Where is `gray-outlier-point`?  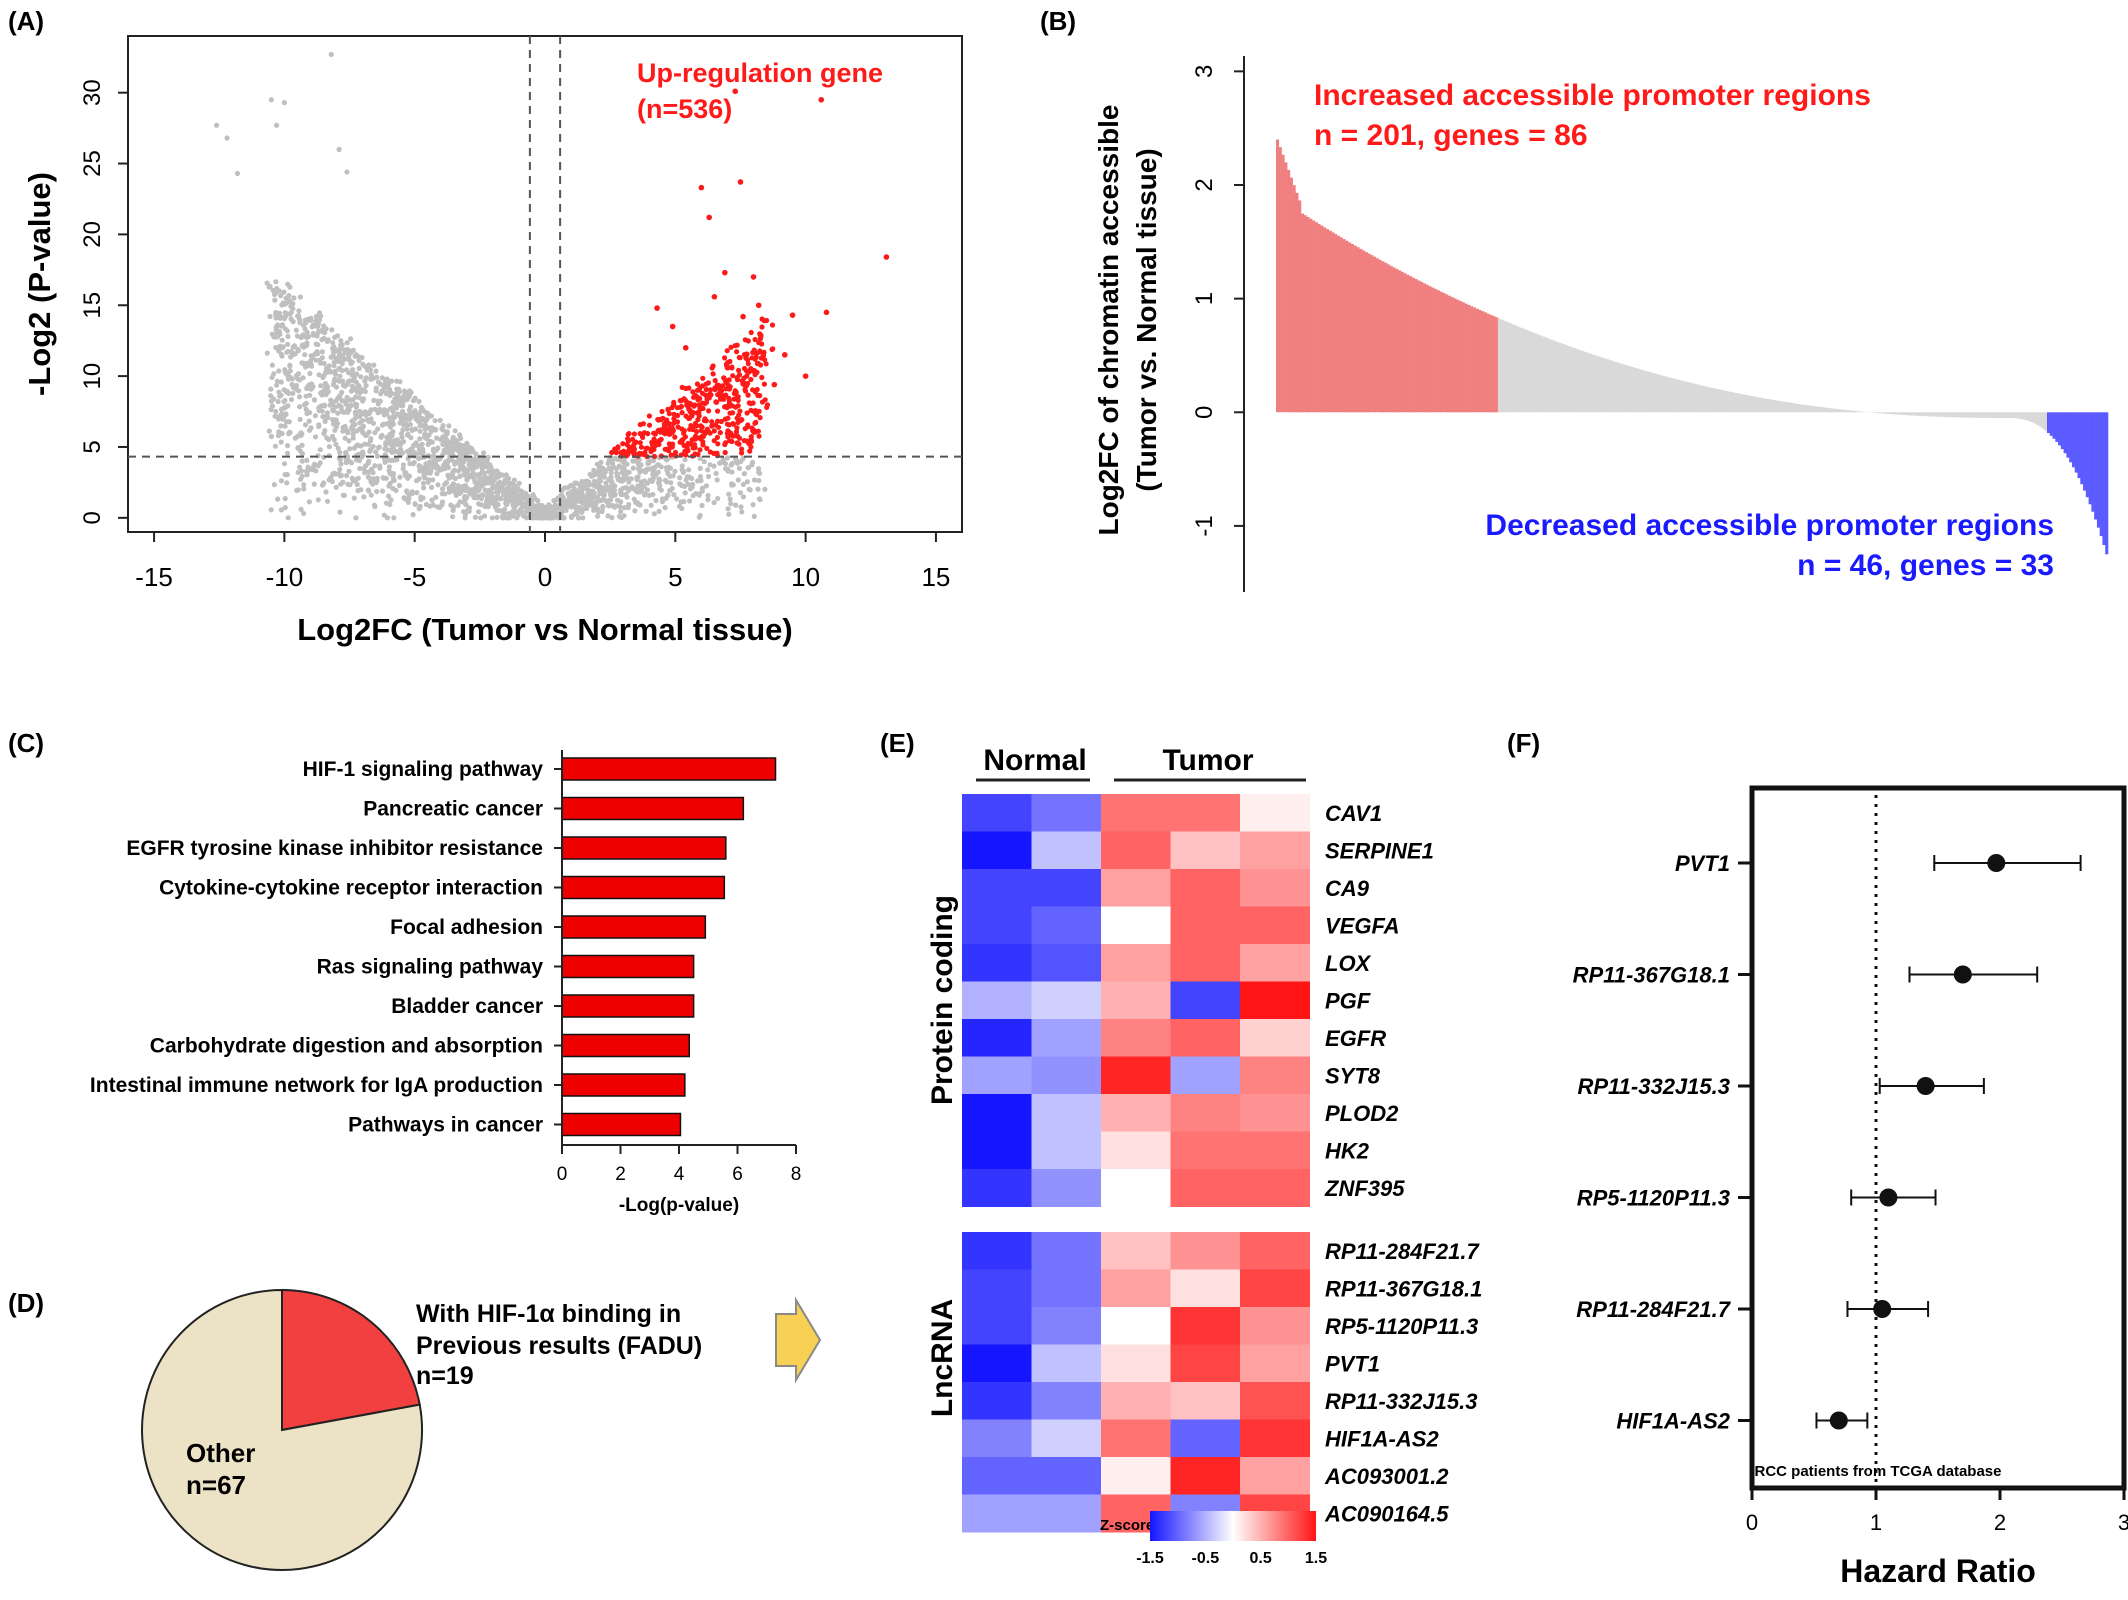
gray-outlier-point is located at coordinates (271, 100).